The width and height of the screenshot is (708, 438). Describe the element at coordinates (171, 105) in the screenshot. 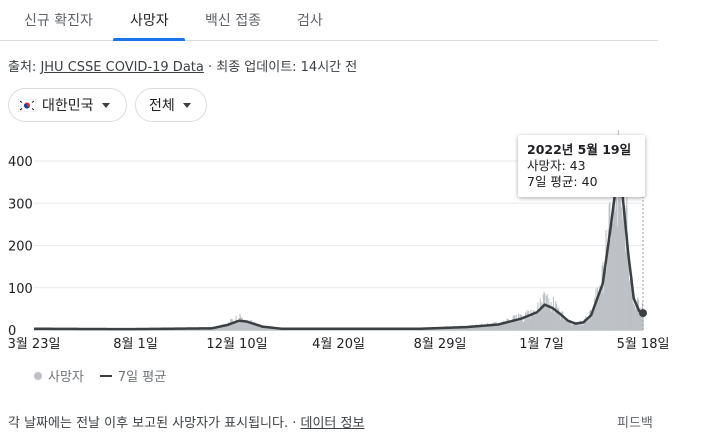

I see `scope-dropdown: 전체` at that location.